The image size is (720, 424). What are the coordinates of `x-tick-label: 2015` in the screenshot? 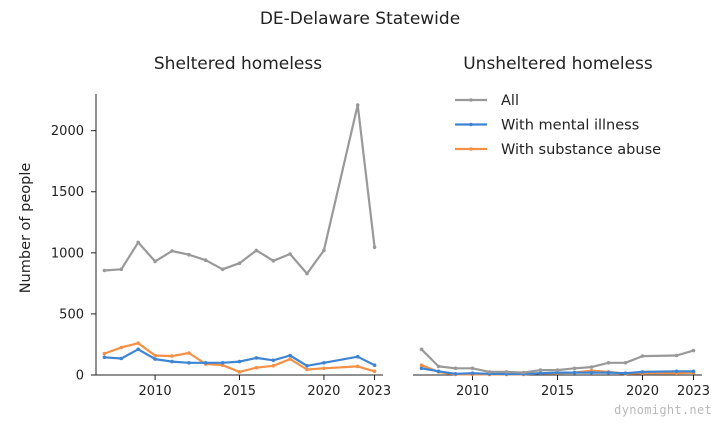 It's located at (239, 391).